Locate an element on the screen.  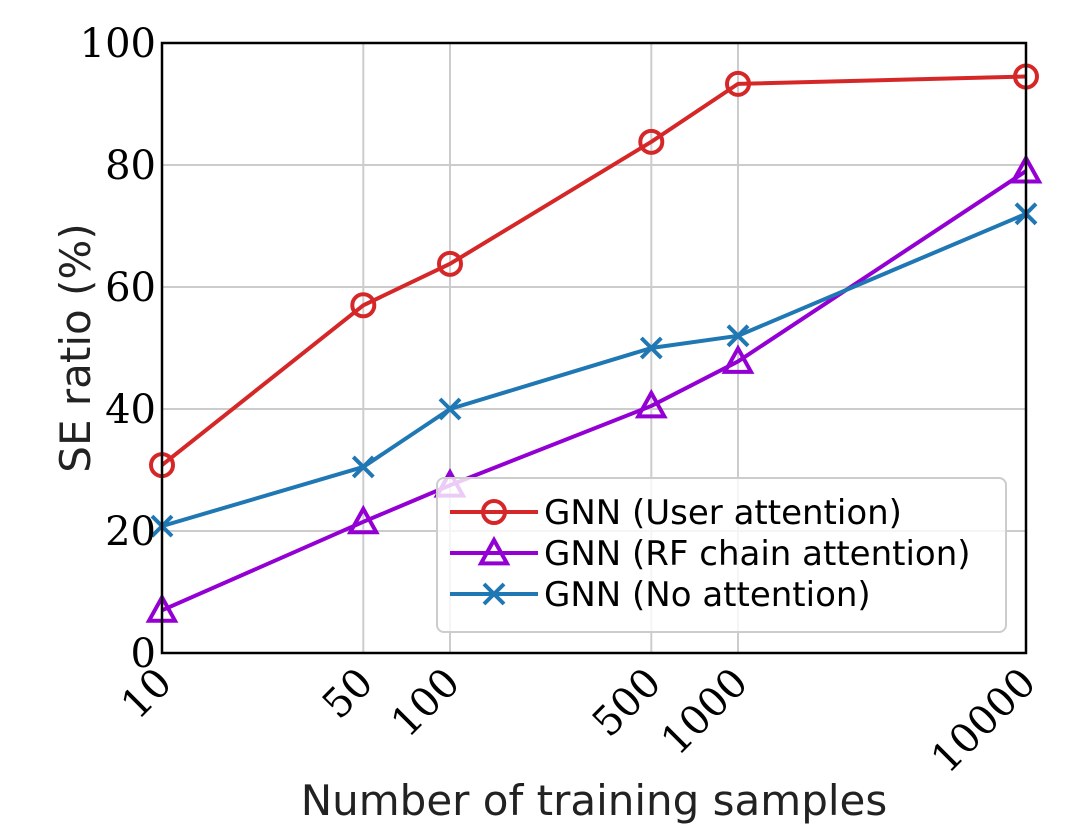
x-tick-label: 1000 is located at coordinates (705, 712).